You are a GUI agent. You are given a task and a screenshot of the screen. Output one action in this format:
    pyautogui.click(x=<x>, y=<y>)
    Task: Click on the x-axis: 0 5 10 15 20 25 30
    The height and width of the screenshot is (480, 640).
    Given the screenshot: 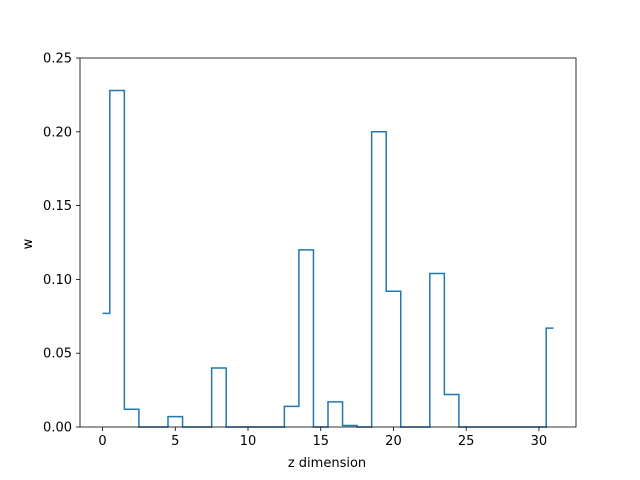 What is the action you would take?
    pyautogui.click(x=322, y=438)
    